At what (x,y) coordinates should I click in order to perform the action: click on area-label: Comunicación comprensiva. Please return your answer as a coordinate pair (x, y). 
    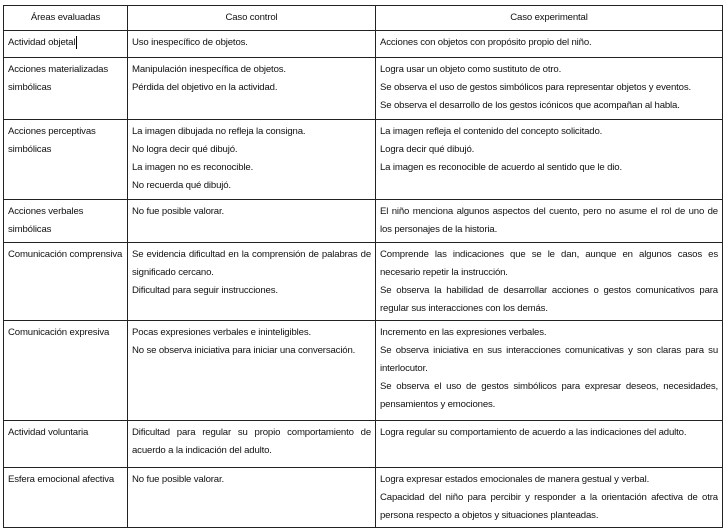
    Looking at the image, I should click on (65, 254).